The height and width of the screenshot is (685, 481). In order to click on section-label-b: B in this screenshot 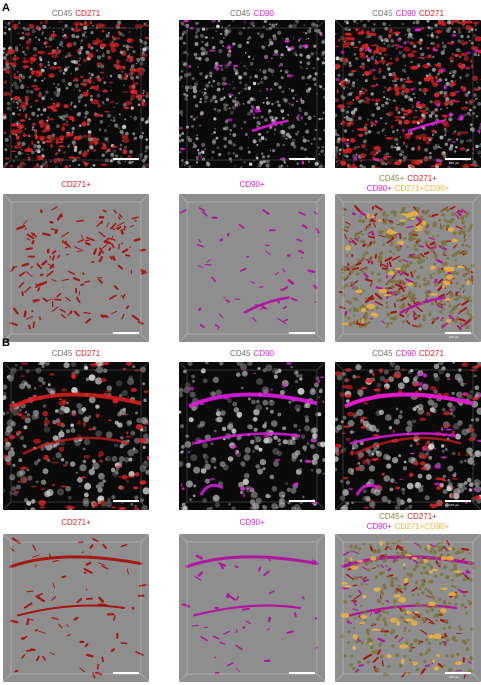, I will do `click(6, 343)`.